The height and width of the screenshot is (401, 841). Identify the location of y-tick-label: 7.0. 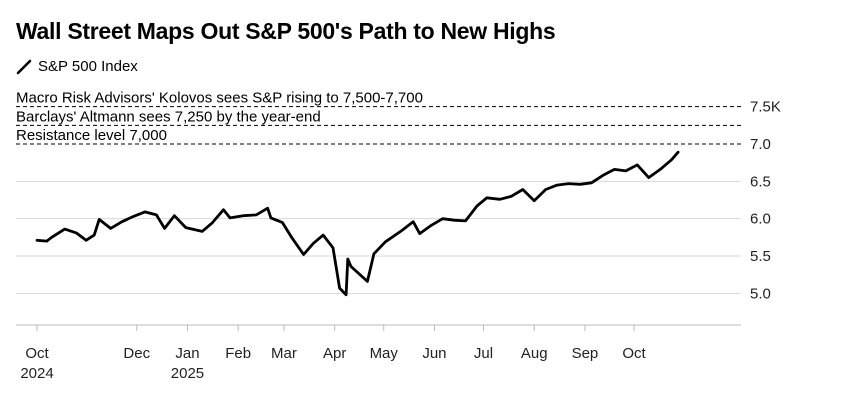
(760, 144).